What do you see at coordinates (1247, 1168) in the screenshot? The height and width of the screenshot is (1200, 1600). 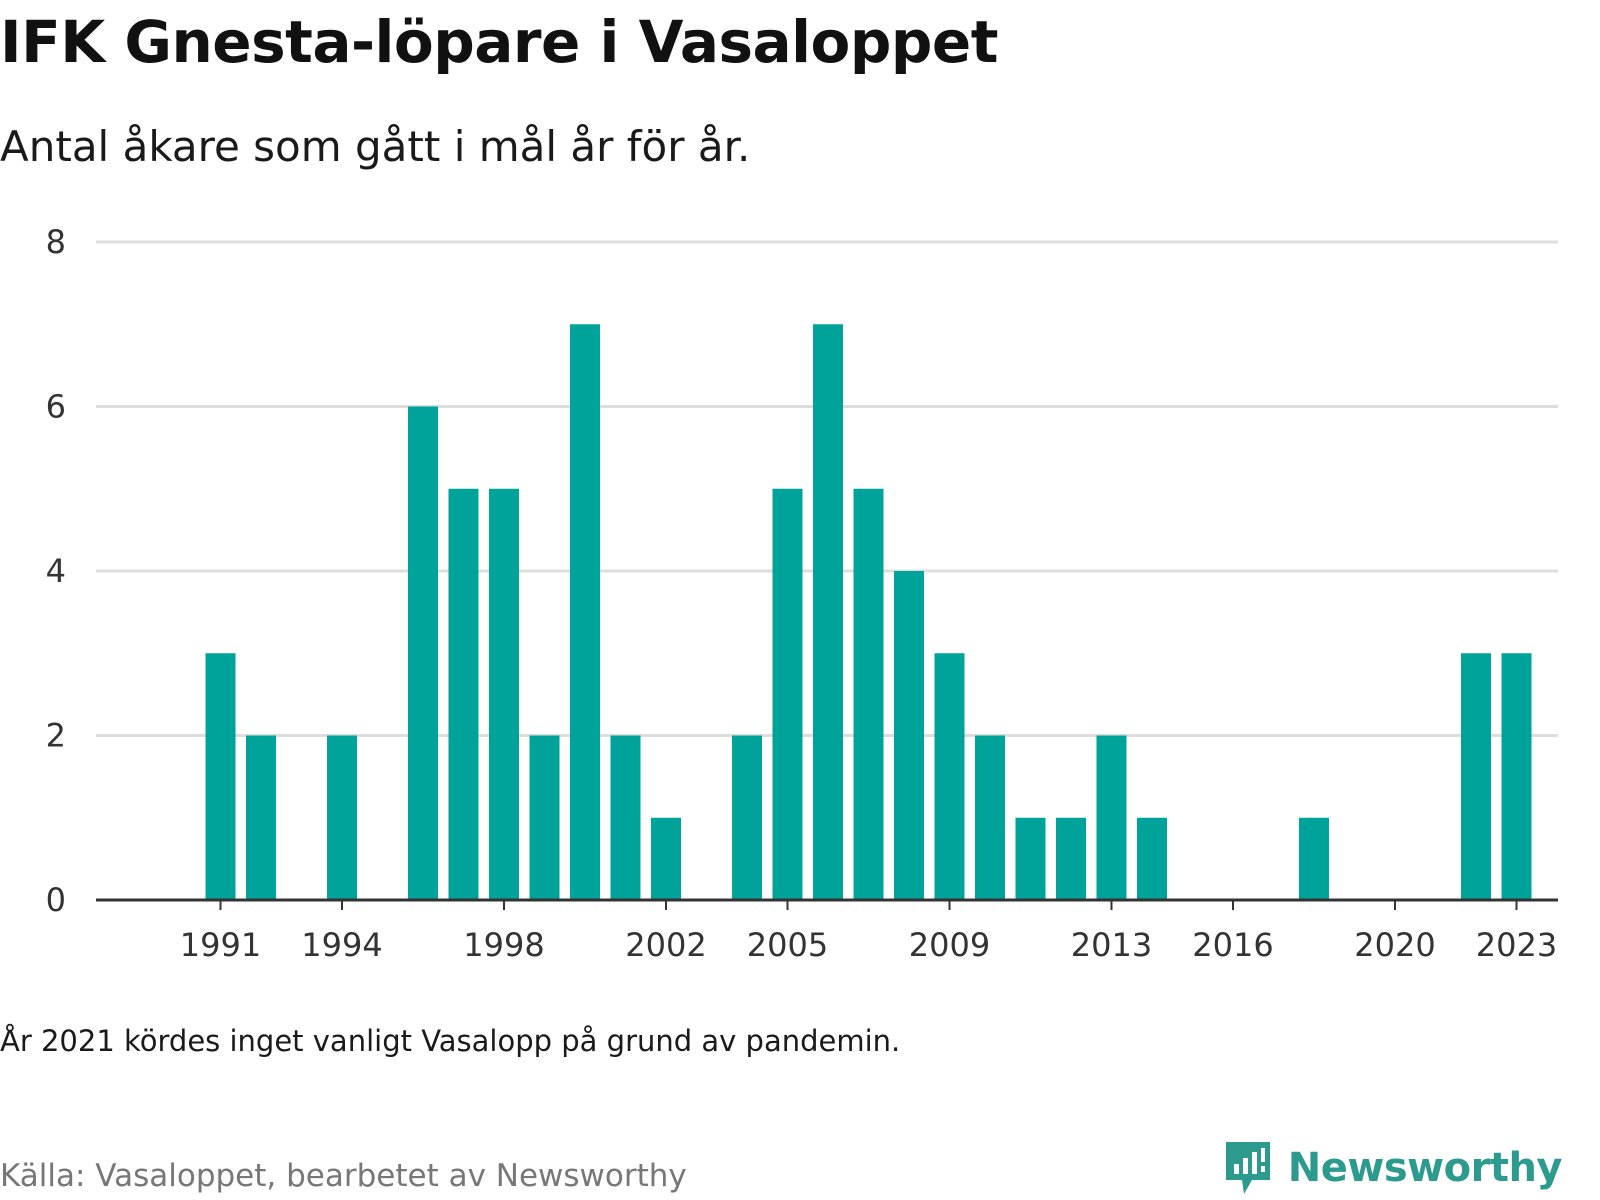 I see `newsworthy-logo-icon` at bounding box center [1247, 1168].